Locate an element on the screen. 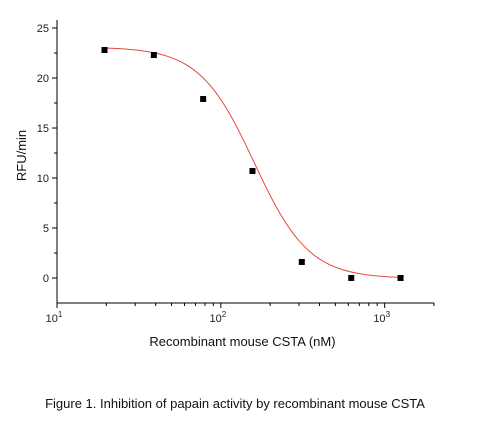  x-ticks: 10¹ 10² 10³ is located at coordinates (240, 314).